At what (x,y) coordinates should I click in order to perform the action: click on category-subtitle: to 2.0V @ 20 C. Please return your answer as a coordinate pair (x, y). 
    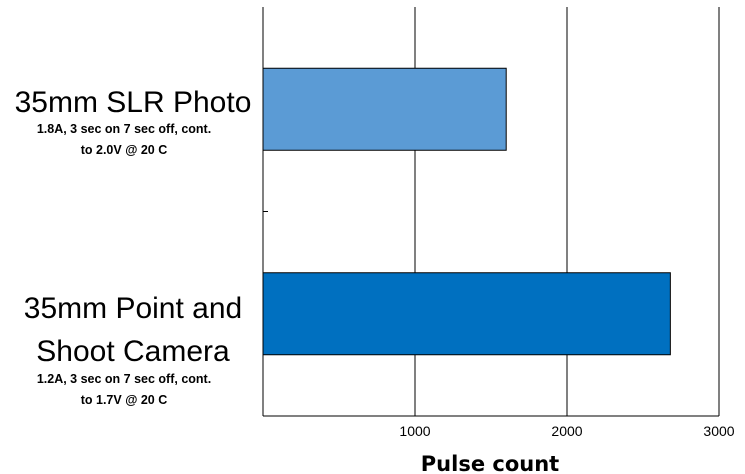
    Looking at the image, I should click on (124, 150).